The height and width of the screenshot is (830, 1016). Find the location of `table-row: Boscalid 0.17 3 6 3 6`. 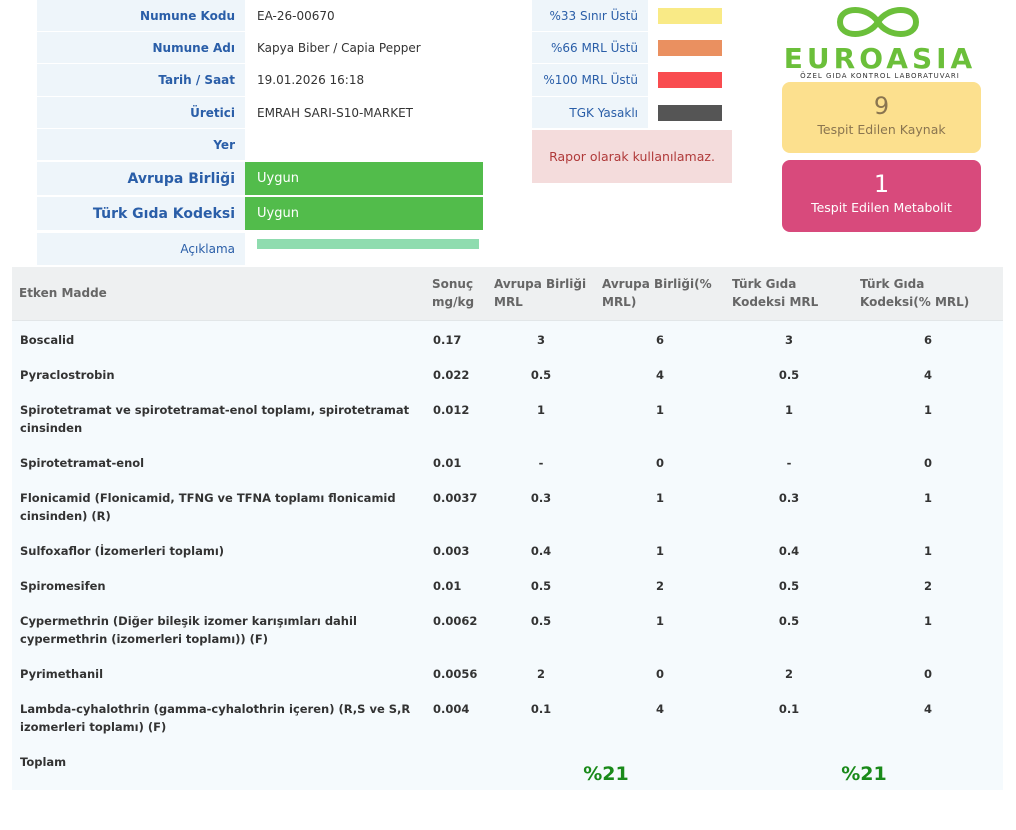

table-row: Boscalid 0.17 3 6 3 6 is located at coordinates (507, 338).